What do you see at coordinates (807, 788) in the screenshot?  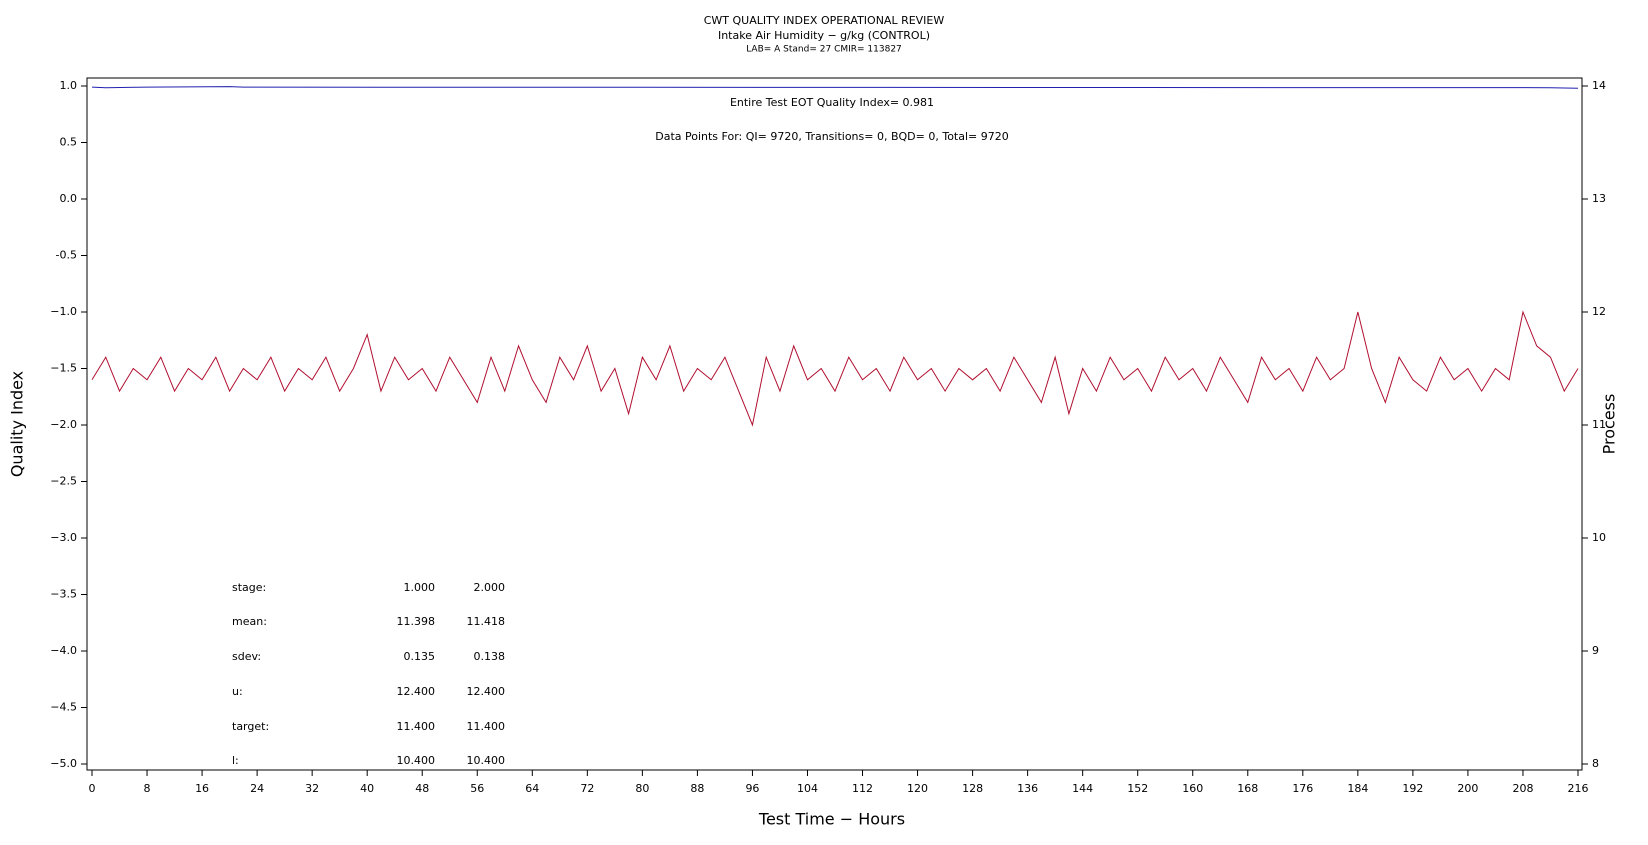 I see `x-tick-label: 104` at bounding box center [807, 788].